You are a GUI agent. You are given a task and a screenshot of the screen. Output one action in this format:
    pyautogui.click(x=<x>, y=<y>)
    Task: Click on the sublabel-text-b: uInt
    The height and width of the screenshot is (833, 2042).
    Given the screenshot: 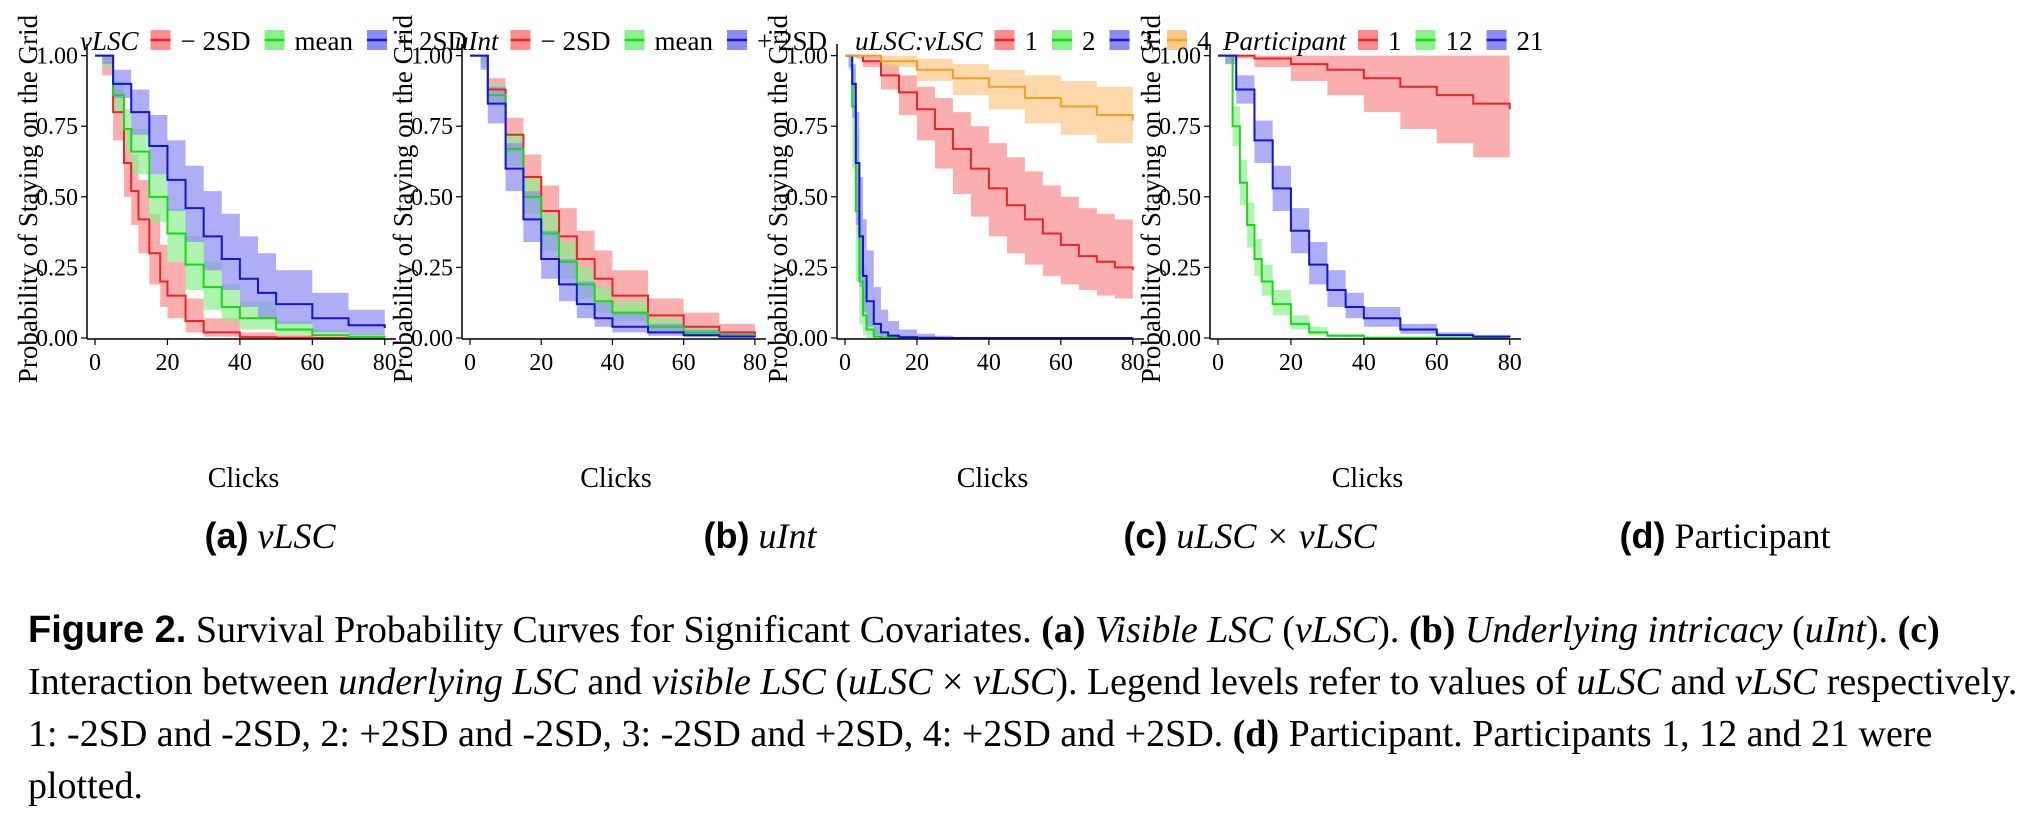 What is the action you would take?
    pyautogui.click(x=787, y=536)
    